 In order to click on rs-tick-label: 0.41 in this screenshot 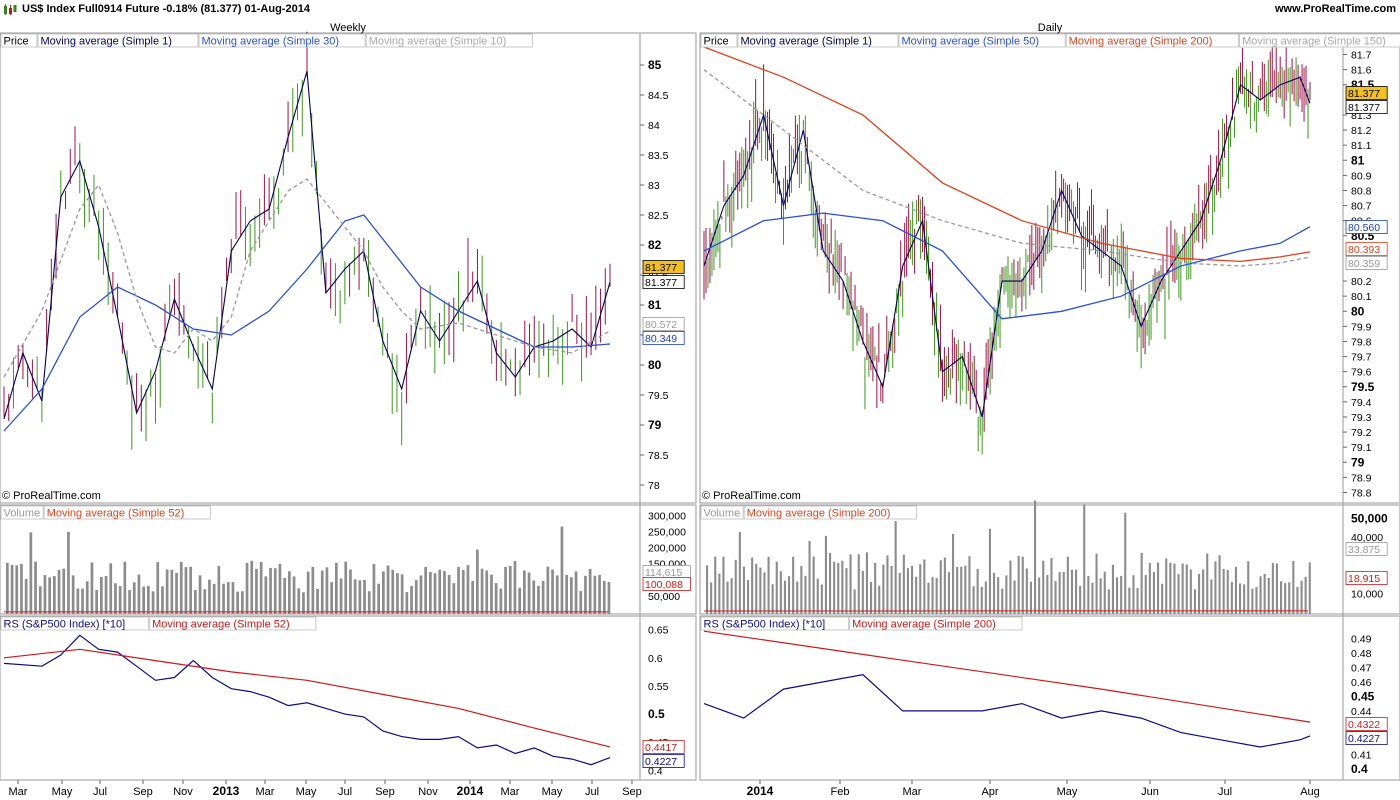, I will do `click(1361, 755)`.